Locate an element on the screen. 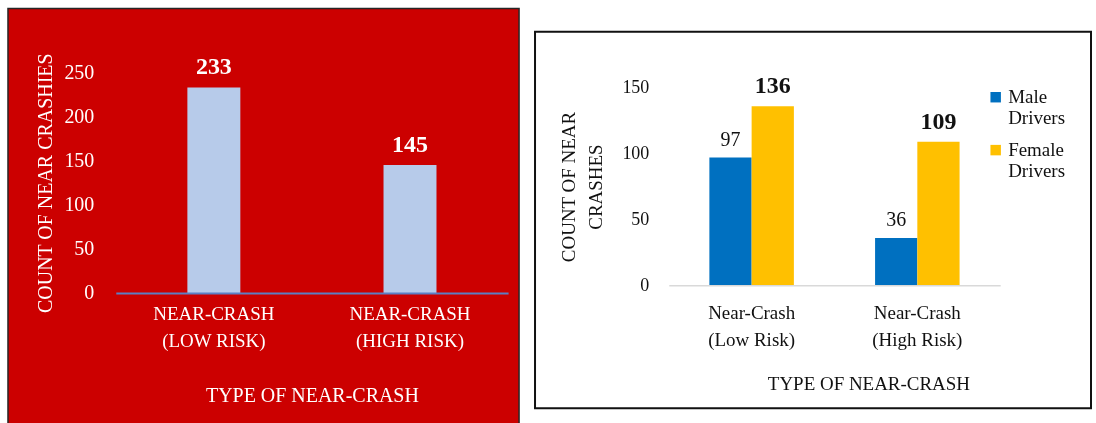 The image size is (1096, 423). legend-label: Male Drivers is located at coordinates (1036, 107).